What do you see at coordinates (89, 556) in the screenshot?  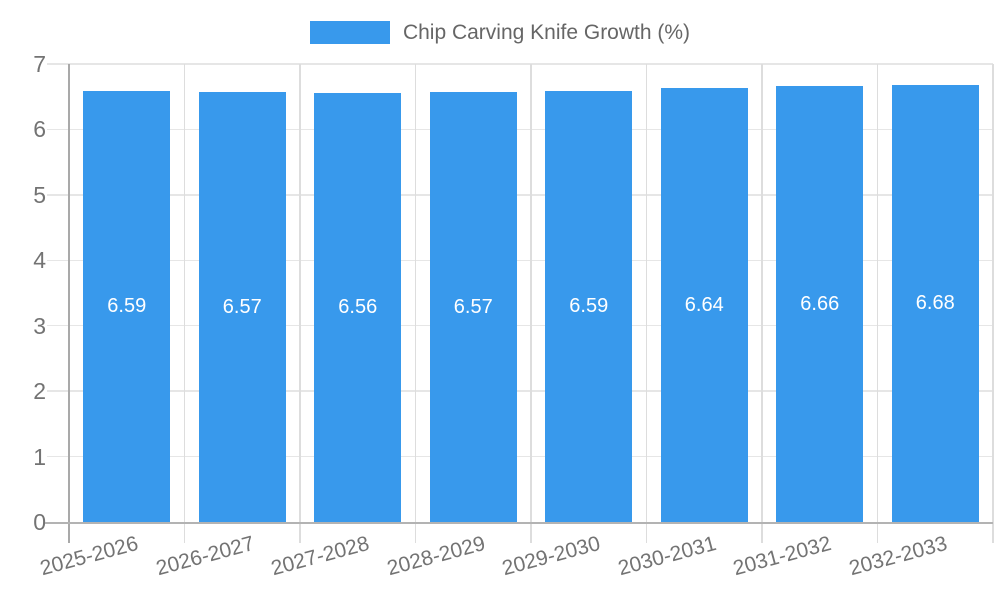 I see `x-tick-label: 2025-2026` at bounding box center [89, 556].